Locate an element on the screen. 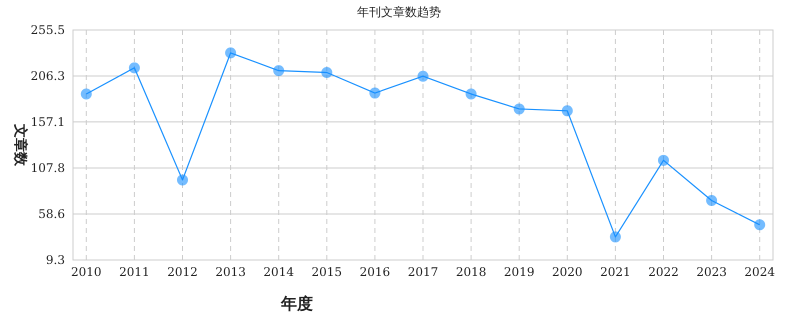  y-tick-label: 255.5 is located at coordinates (47, 30).